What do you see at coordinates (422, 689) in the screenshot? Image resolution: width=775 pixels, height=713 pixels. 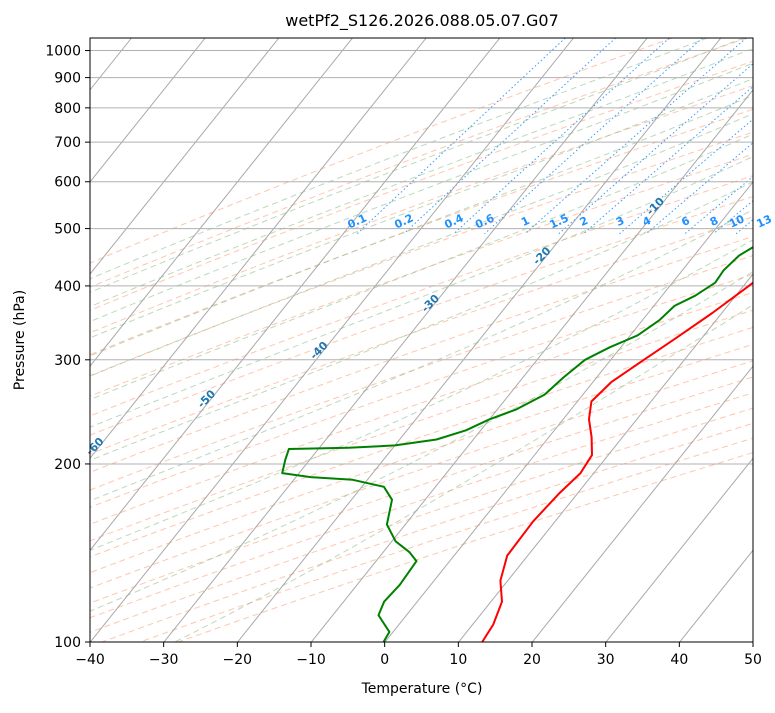 I see `x-axis-label: Temperature (°C)` at bounding box center [422, 689].